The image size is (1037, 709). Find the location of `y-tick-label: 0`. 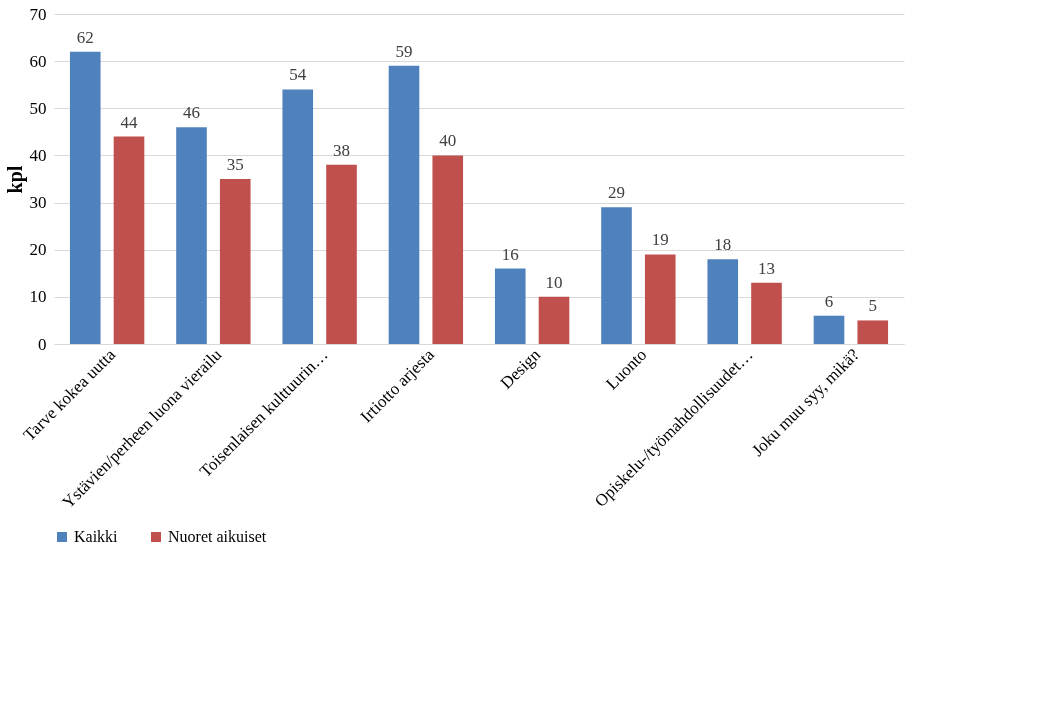

y-tick-label: 0 is located at coordinates (42, 344).